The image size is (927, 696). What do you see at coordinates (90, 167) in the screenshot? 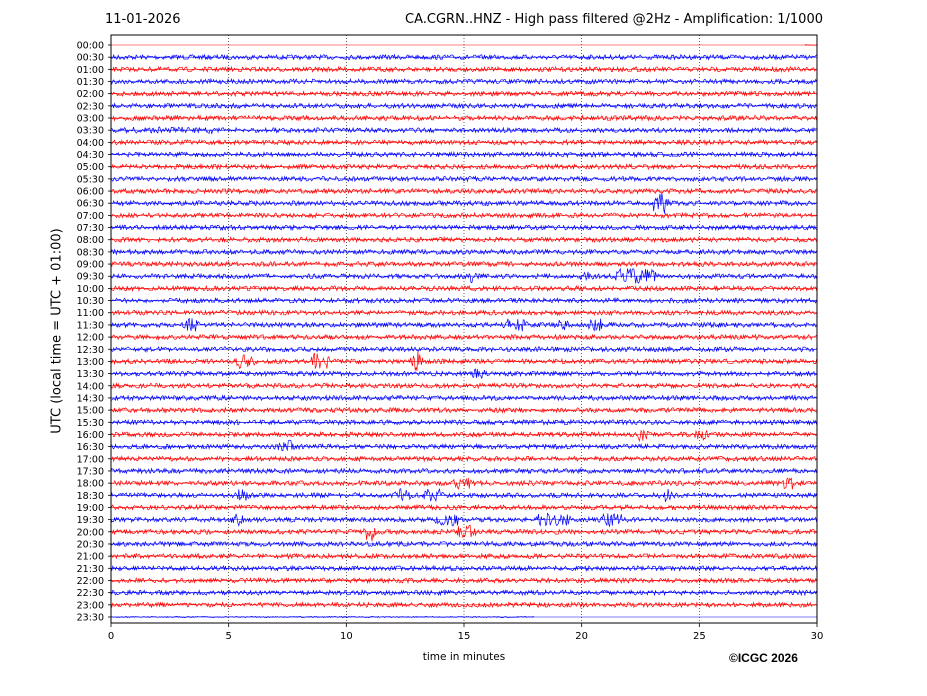
I see `y-tick-label: 05:00` at bounding box center [90, 167].